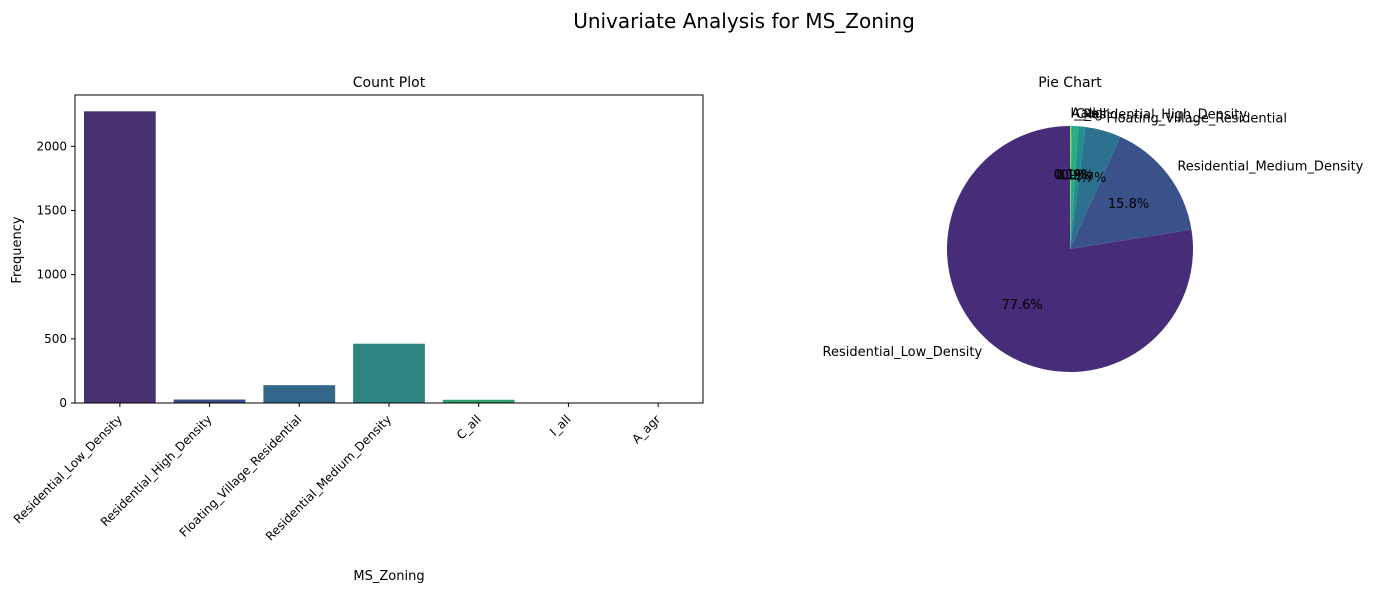  Describe the element at coordinates (389, 83) in the screenshot. I see `count-plot-title: Count Plot` at that location.